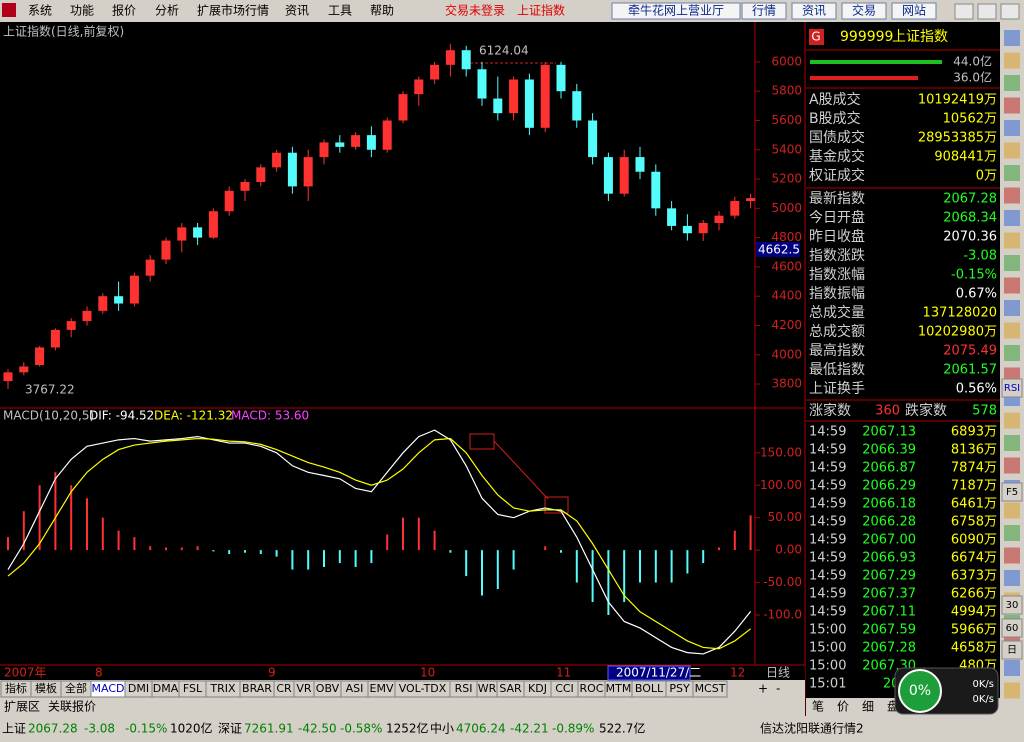 Image resolution: width=1024 pixels, height=742 pixels. What do you see at coordinates (382, 688) in the screenshot?
I see `tab-label: EMV` at bounding box center [382, 688].